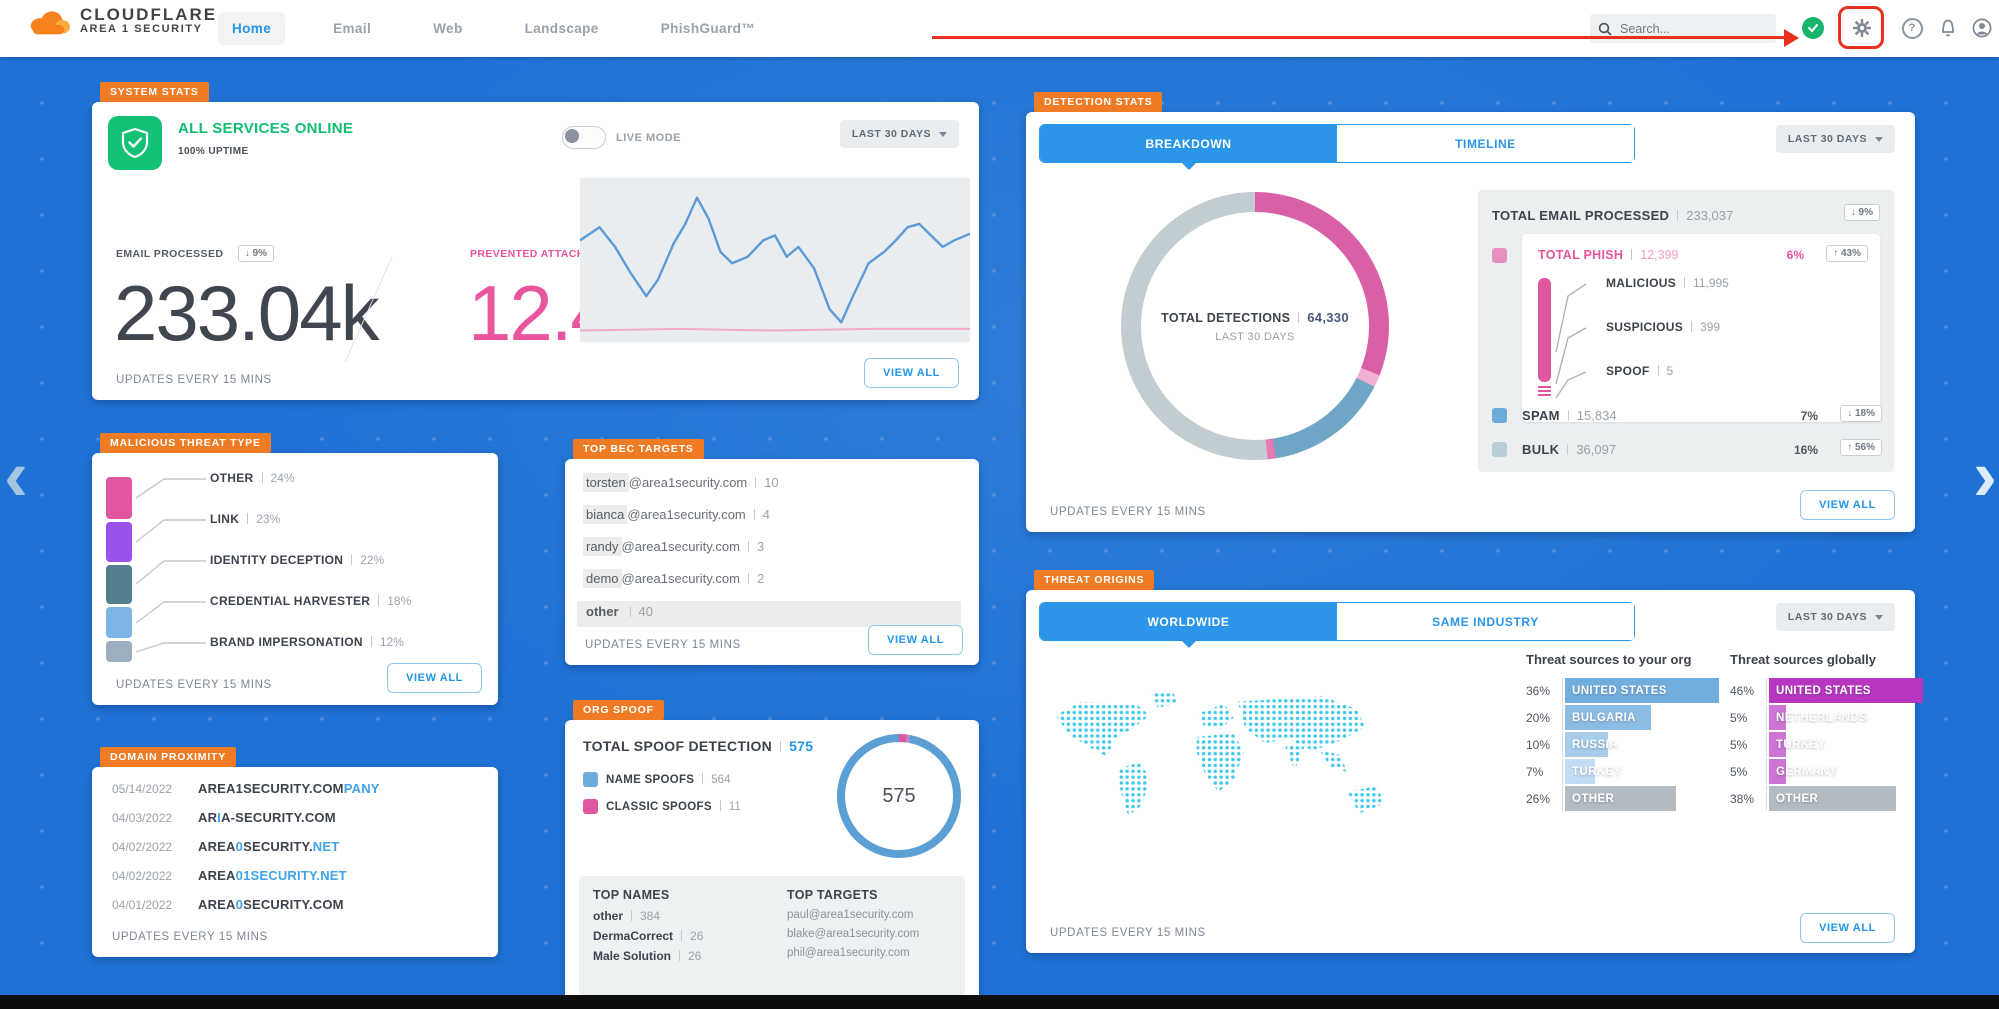  Describe the element at coordinates (999, 1002) in the screenshot. I see `bottom-black-bar` at that location.